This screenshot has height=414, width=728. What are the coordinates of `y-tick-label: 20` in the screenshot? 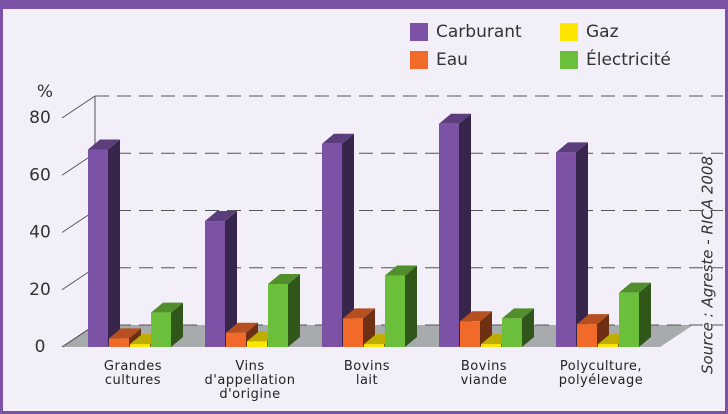 It's located at (40, 290).